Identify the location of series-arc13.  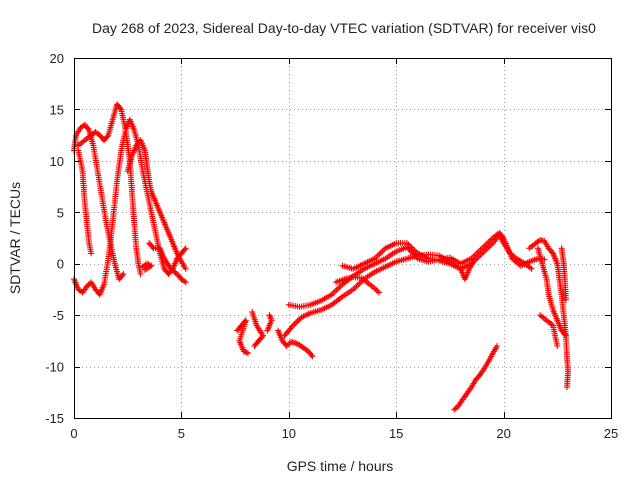
(416, 269).